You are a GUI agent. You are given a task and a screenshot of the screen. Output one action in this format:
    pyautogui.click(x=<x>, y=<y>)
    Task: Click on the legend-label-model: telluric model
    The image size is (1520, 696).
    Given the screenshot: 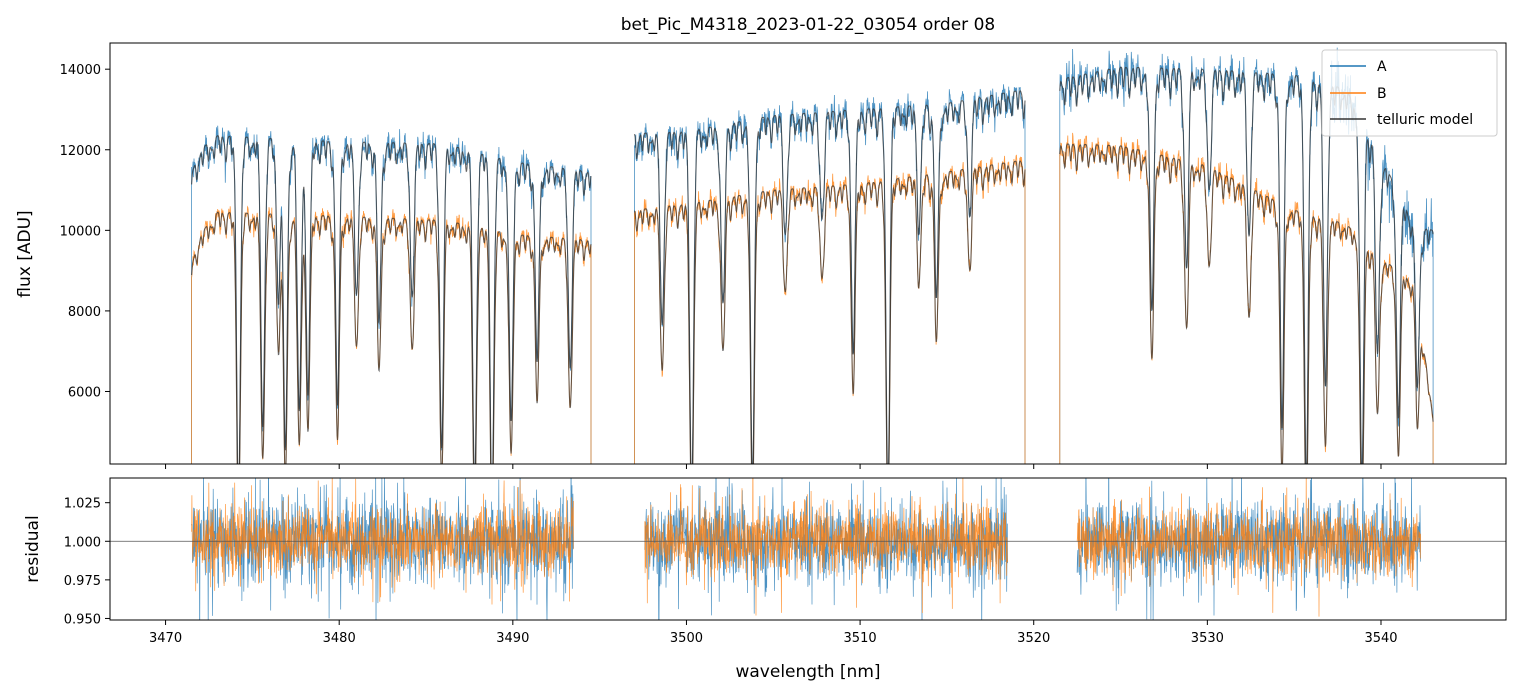 What is the action you would take?
    pyautogui.click(x=1425, y=120)
    